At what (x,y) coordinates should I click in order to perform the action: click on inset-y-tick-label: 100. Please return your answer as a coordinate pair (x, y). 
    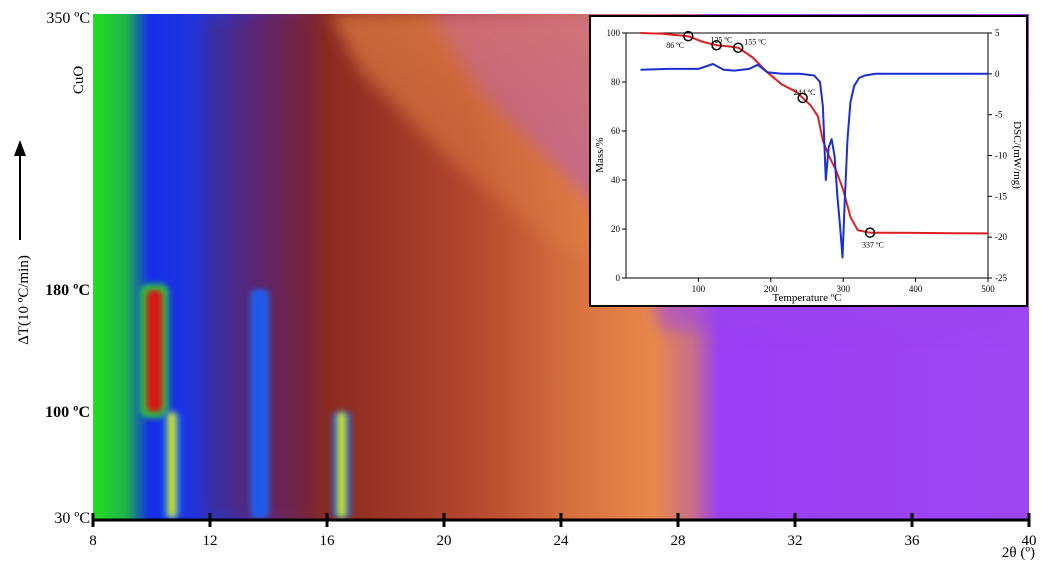
    Looking at the image, I should click on (614, 33).